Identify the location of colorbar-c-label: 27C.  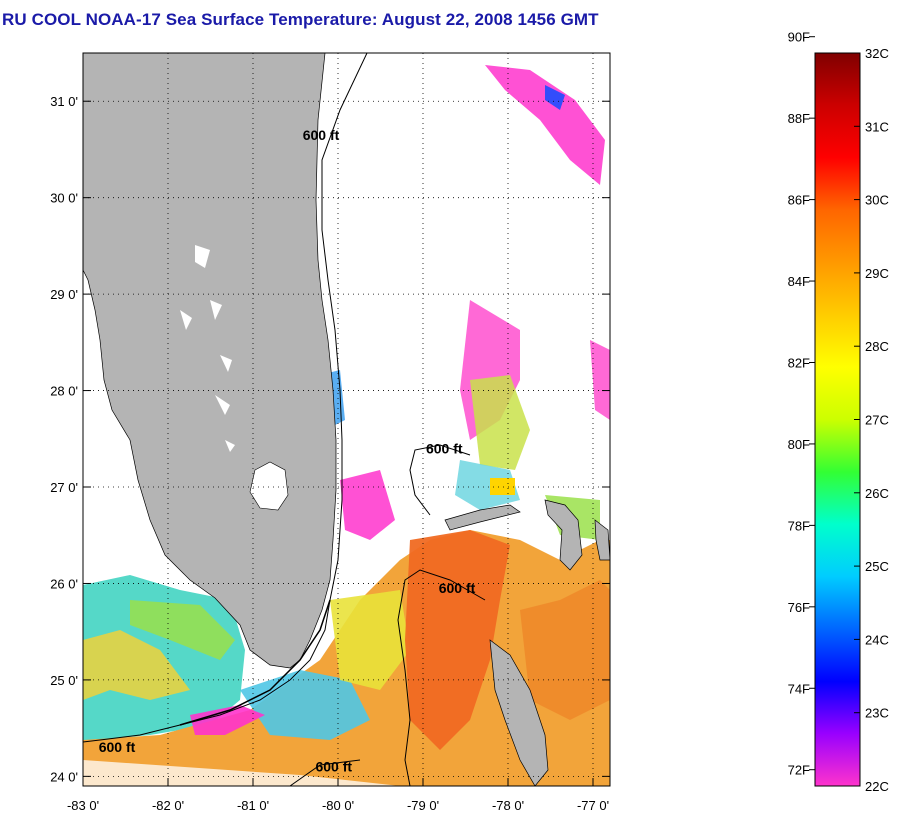
(877, 420).